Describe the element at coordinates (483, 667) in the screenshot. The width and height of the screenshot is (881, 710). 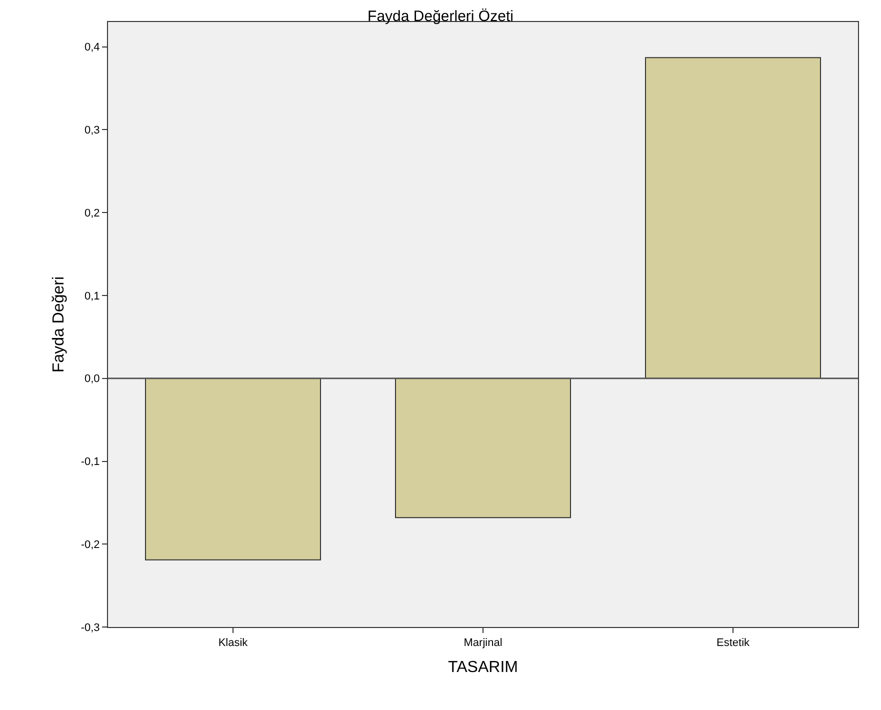
I see `x-axis-title: TASARIM` at that location.